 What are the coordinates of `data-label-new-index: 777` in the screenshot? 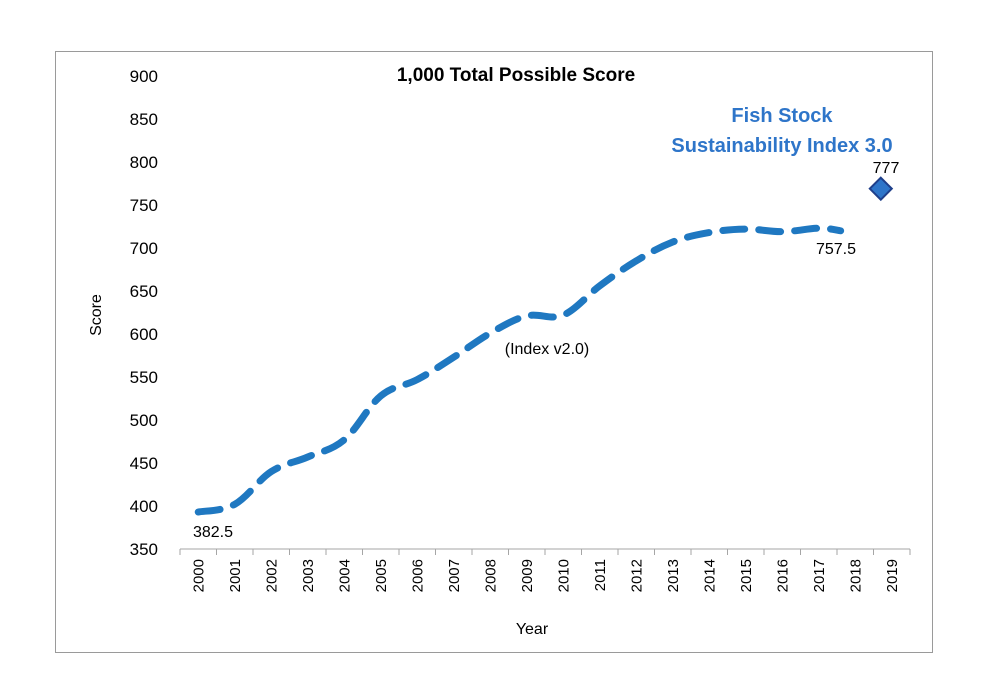 It's located at (886, 168).